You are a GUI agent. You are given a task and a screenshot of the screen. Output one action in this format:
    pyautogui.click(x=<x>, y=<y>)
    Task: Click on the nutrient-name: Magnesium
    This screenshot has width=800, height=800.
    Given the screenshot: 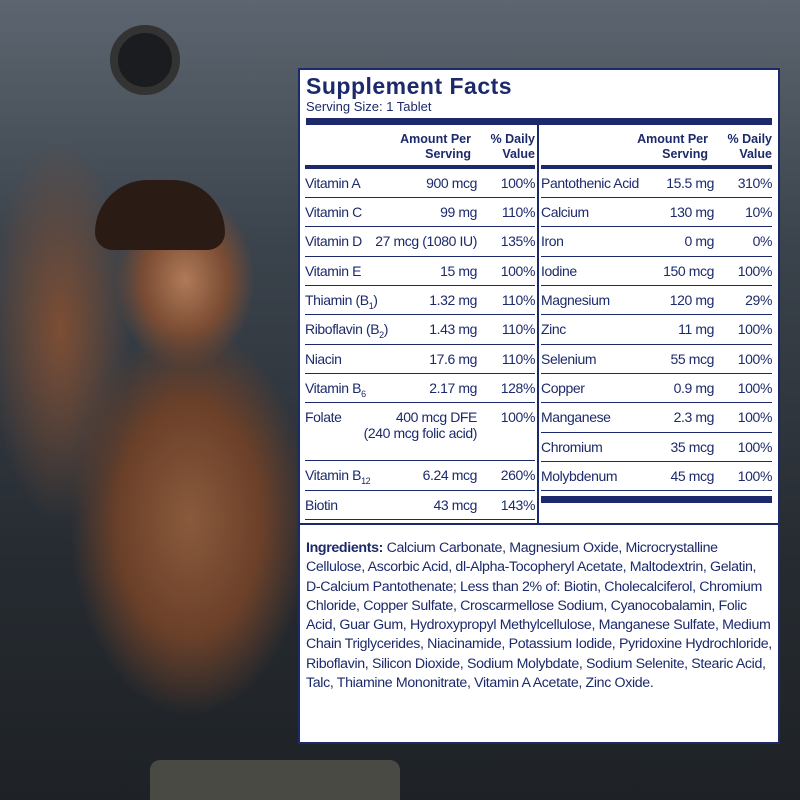 What is the action you would take?
    pyautogui.click(x=575, y=300)
    